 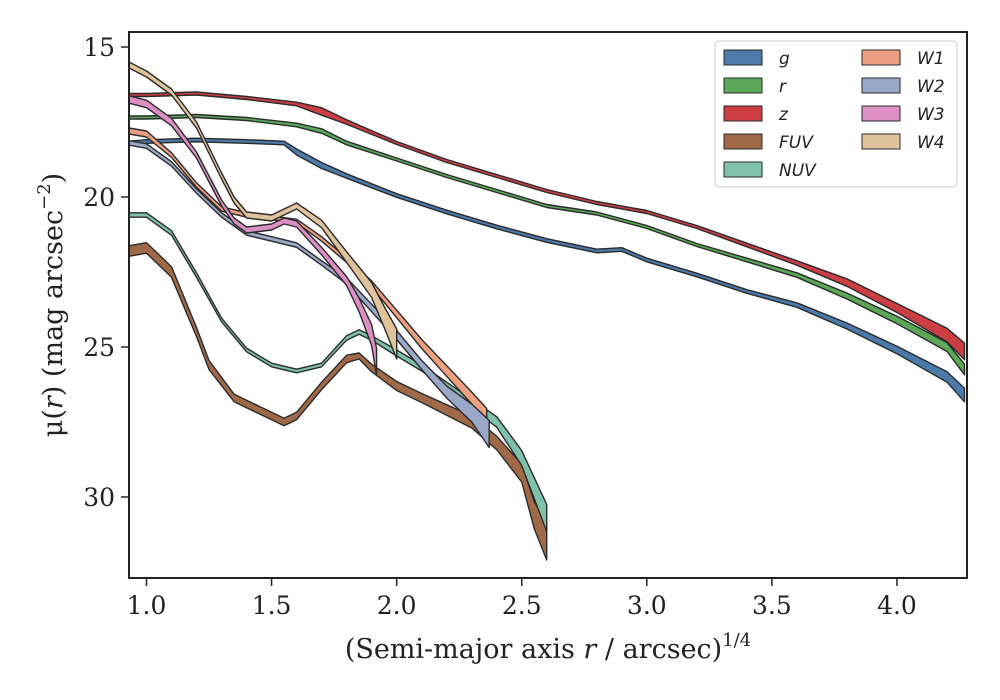 I want to click on x-tick-label: 3.5, so click(x=772, y=605).